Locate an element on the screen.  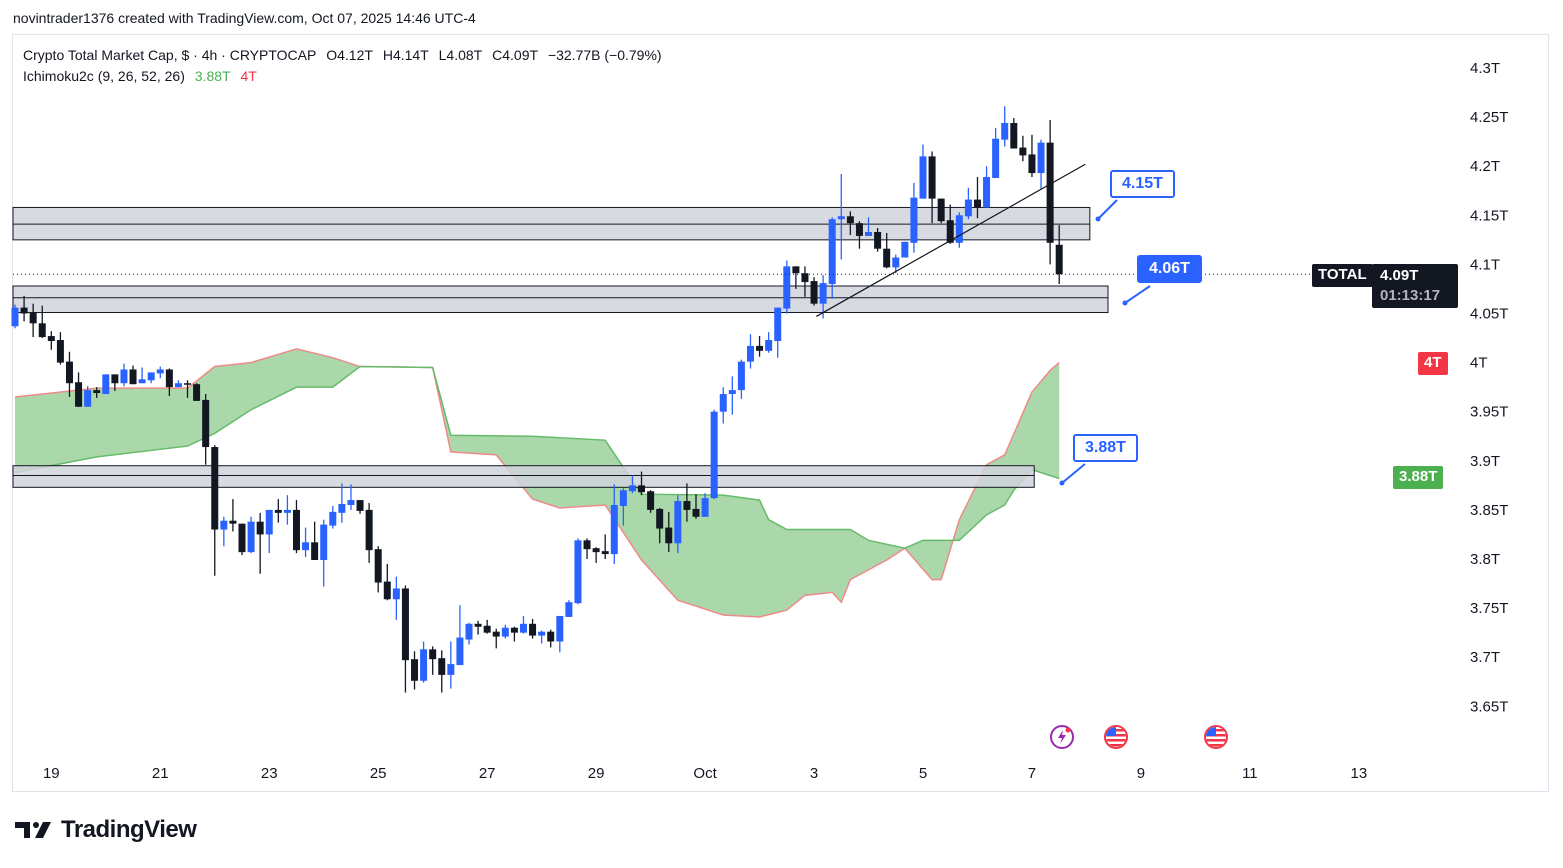
price-callout-4-06: 4.06T is located at coordinates (1169, 269).